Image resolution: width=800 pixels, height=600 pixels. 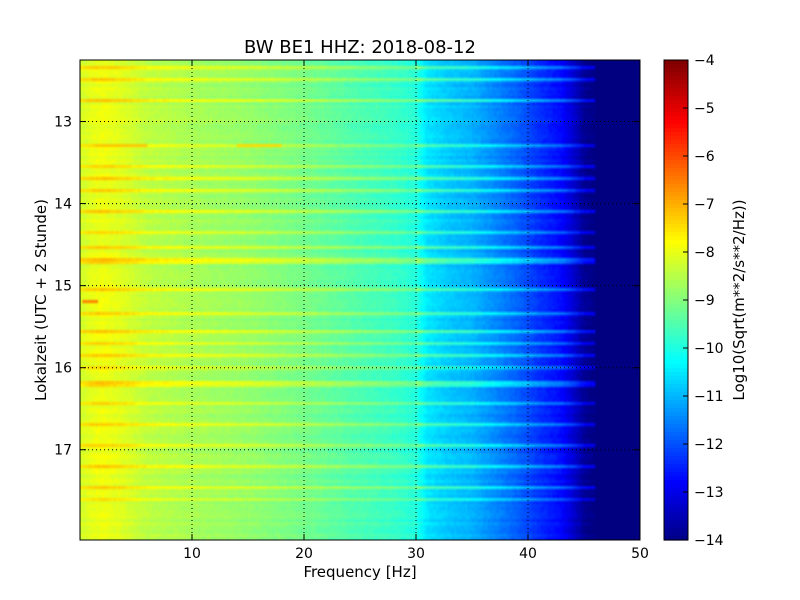 What do you see at coordinates (704, 205) in the screenshot?
I see `colorbar-tick-label: −7` at bounding box center [704, 205].